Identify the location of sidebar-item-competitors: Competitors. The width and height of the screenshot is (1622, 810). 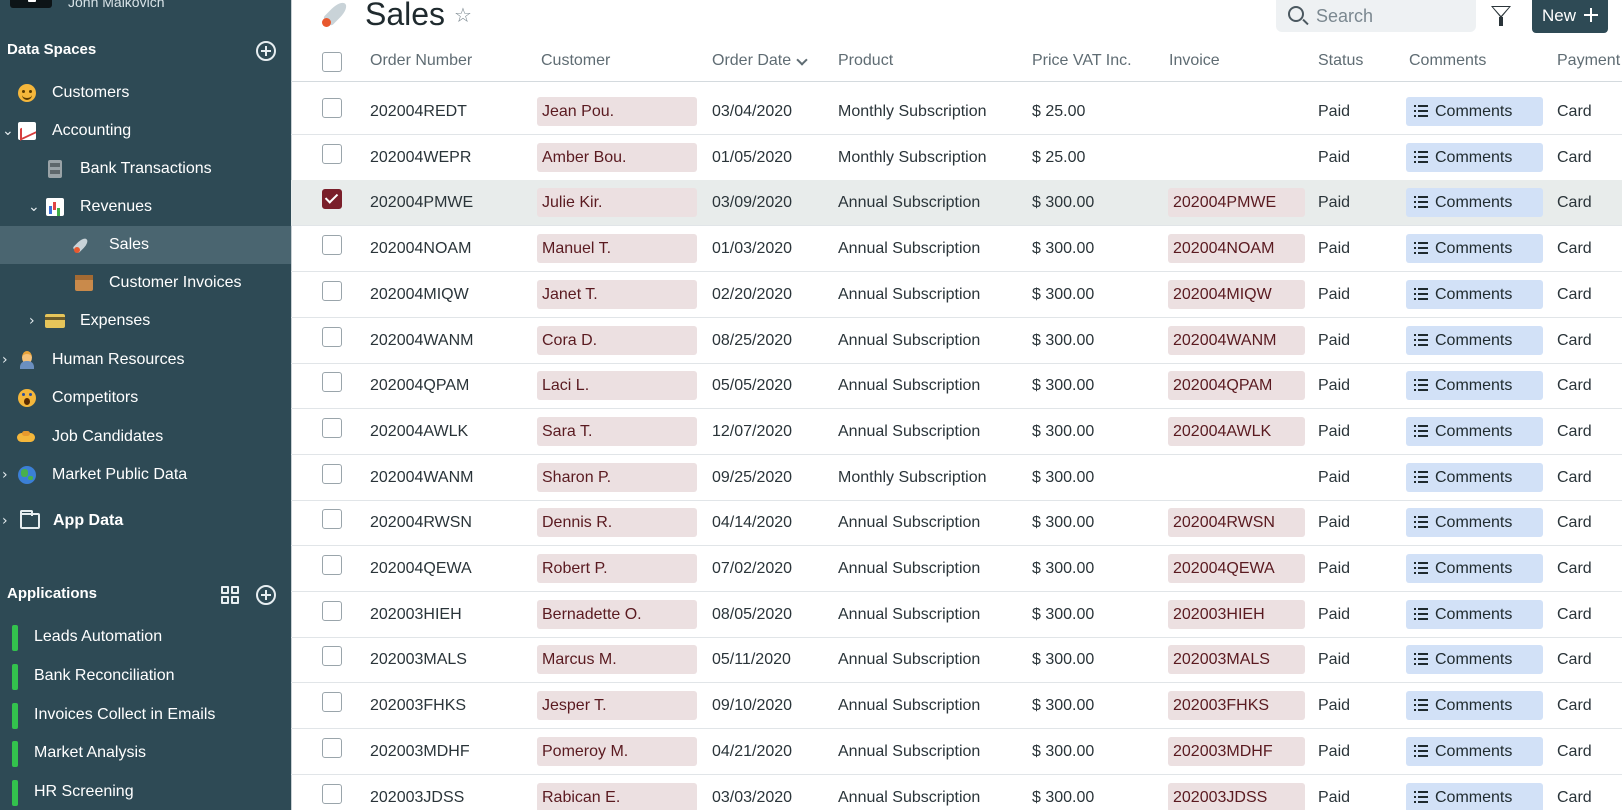
(145, 398).